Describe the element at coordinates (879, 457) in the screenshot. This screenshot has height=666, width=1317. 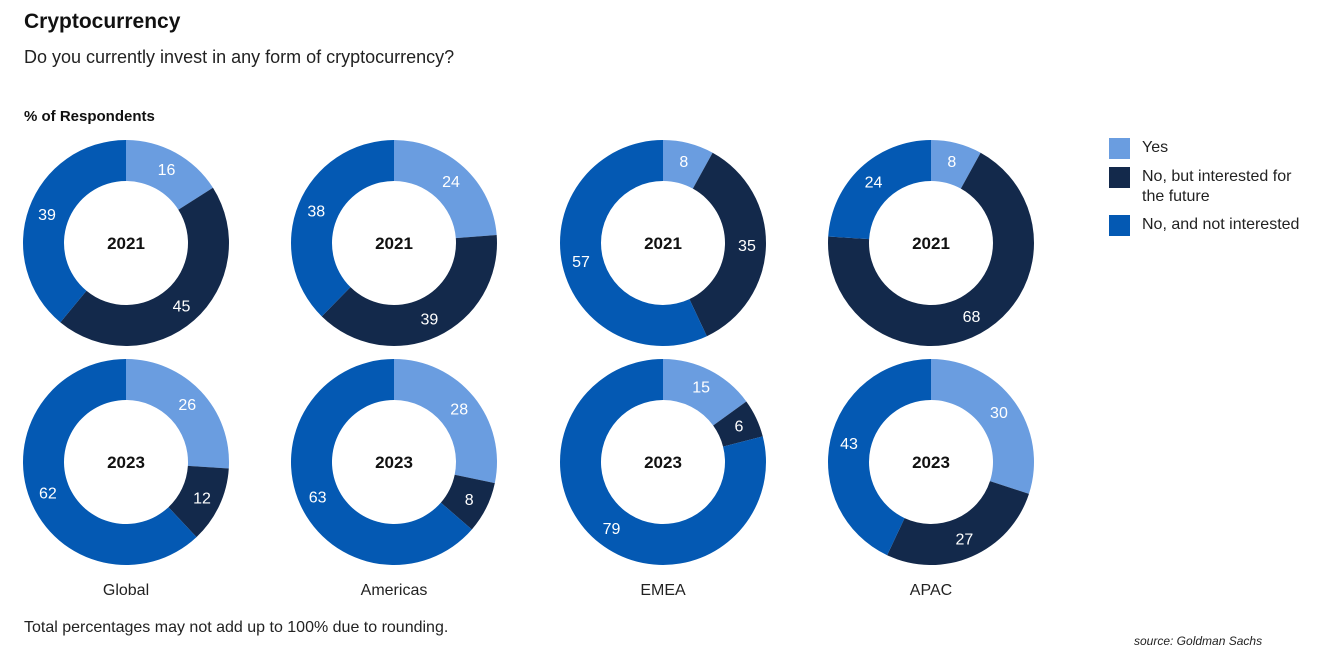
I see `slice-apac-2023-no-not-interested` at that location.